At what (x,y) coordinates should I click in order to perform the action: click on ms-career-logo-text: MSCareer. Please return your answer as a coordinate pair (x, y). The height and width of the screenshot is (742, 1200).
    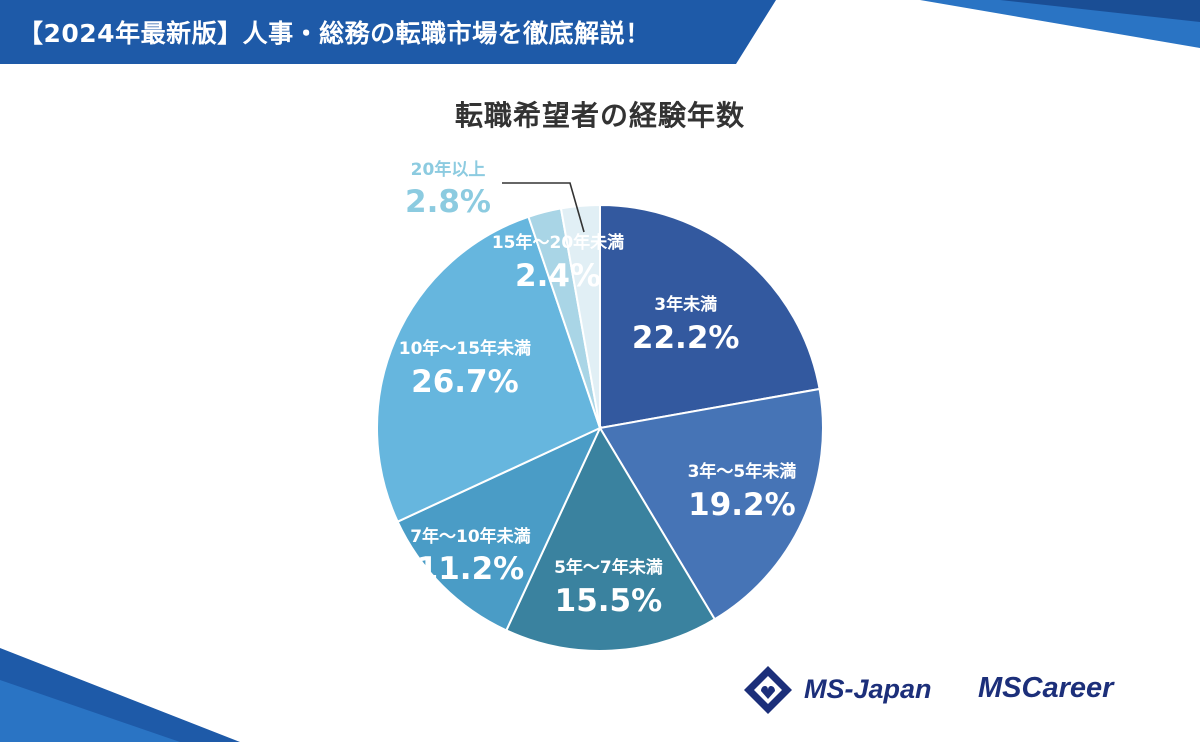
    Looking at the image, I should click on (1046, 688).